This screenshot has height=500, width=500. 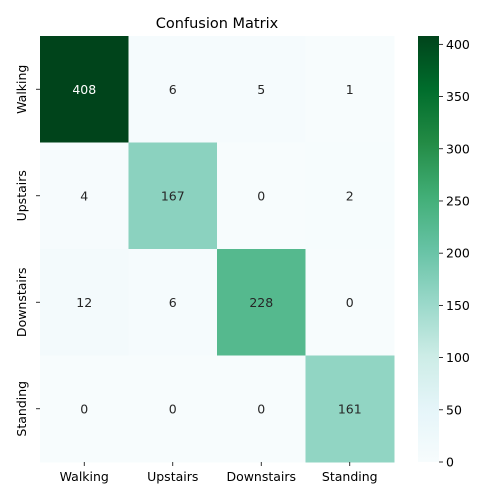 I want to click on cell-value-label: 5, so click(x=261, y=89).